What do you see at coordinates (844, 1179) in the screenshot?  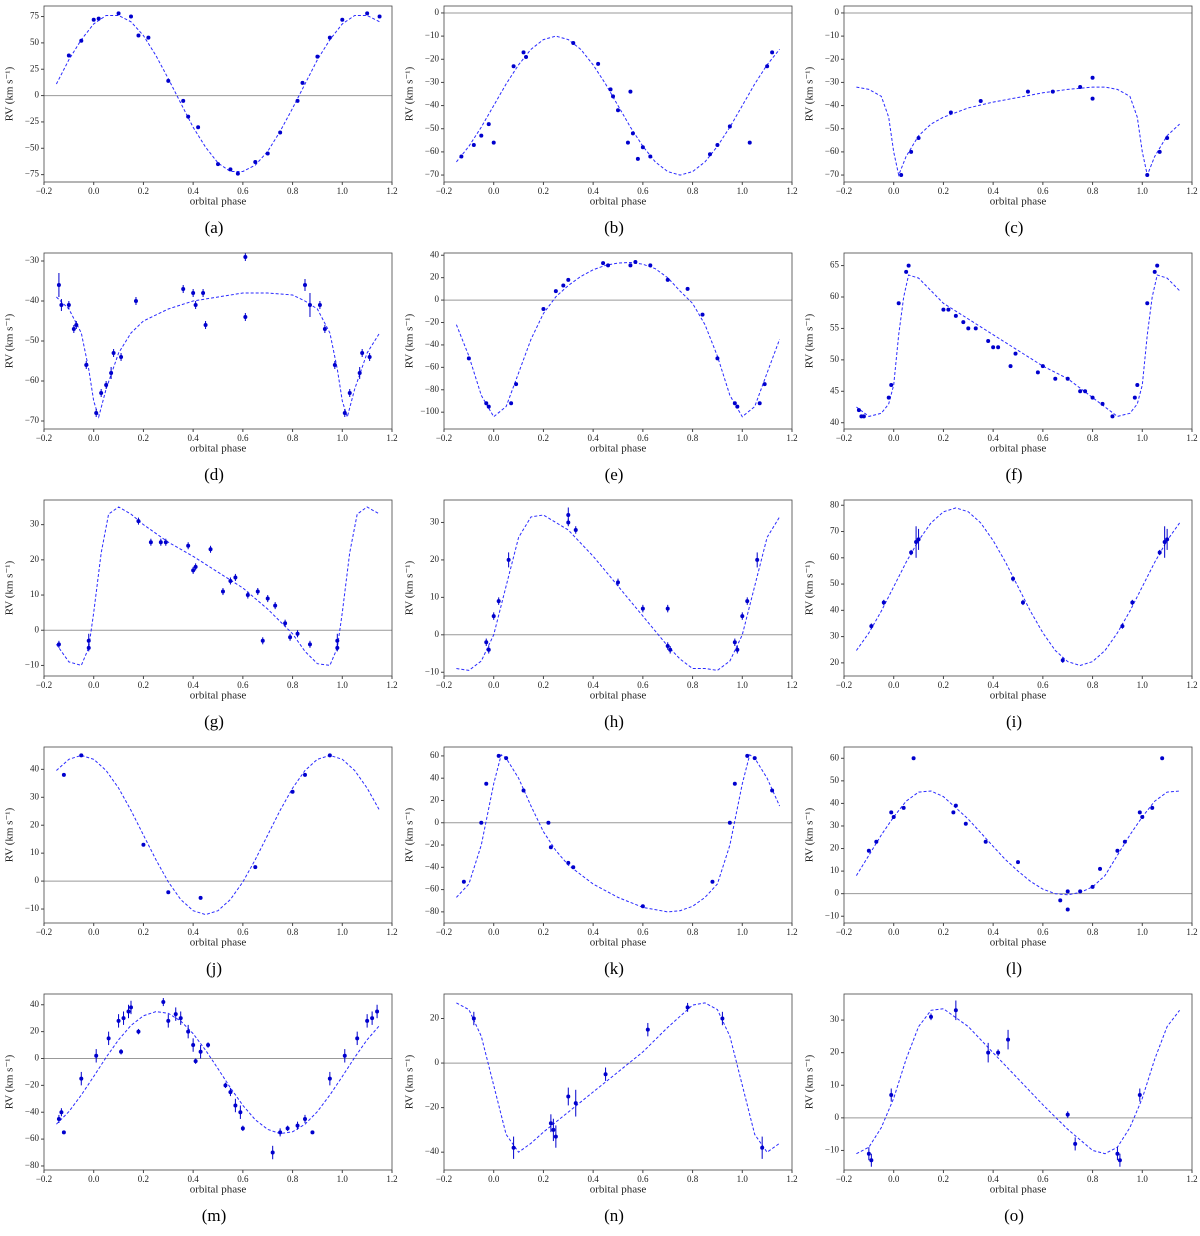 I see `x-tick-label: −0.2` at bounding box center [844, 1179].